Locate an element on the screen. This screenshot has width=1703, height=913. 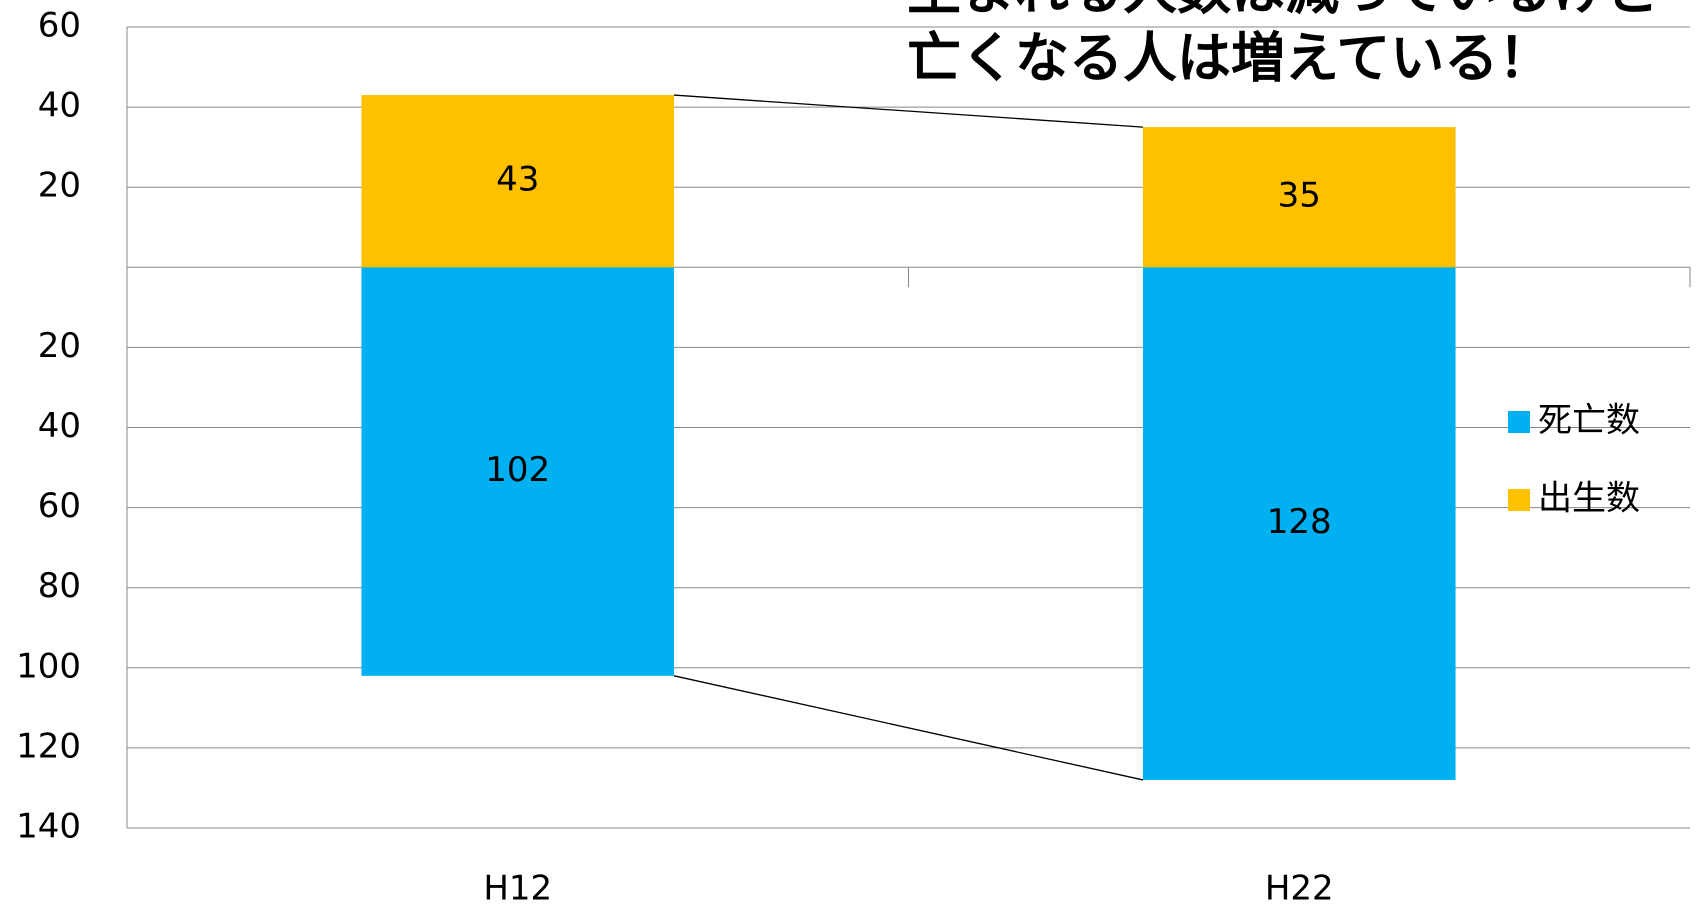
legend-label: 死亡数 is located at coordinates (1589, 421).